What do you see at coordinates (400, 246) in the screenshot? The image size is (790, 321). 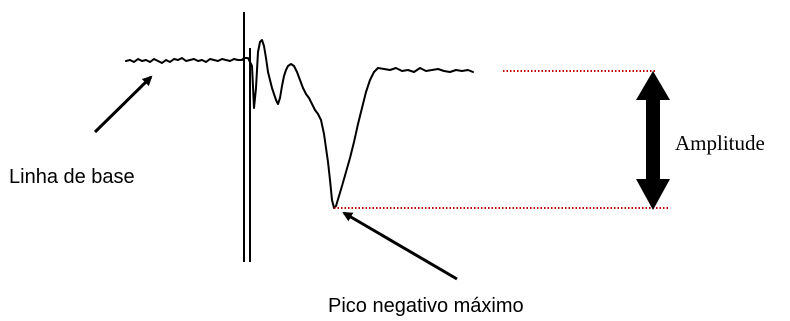 I see `peak-pointer-arrow` at bounding box center [400, 246].